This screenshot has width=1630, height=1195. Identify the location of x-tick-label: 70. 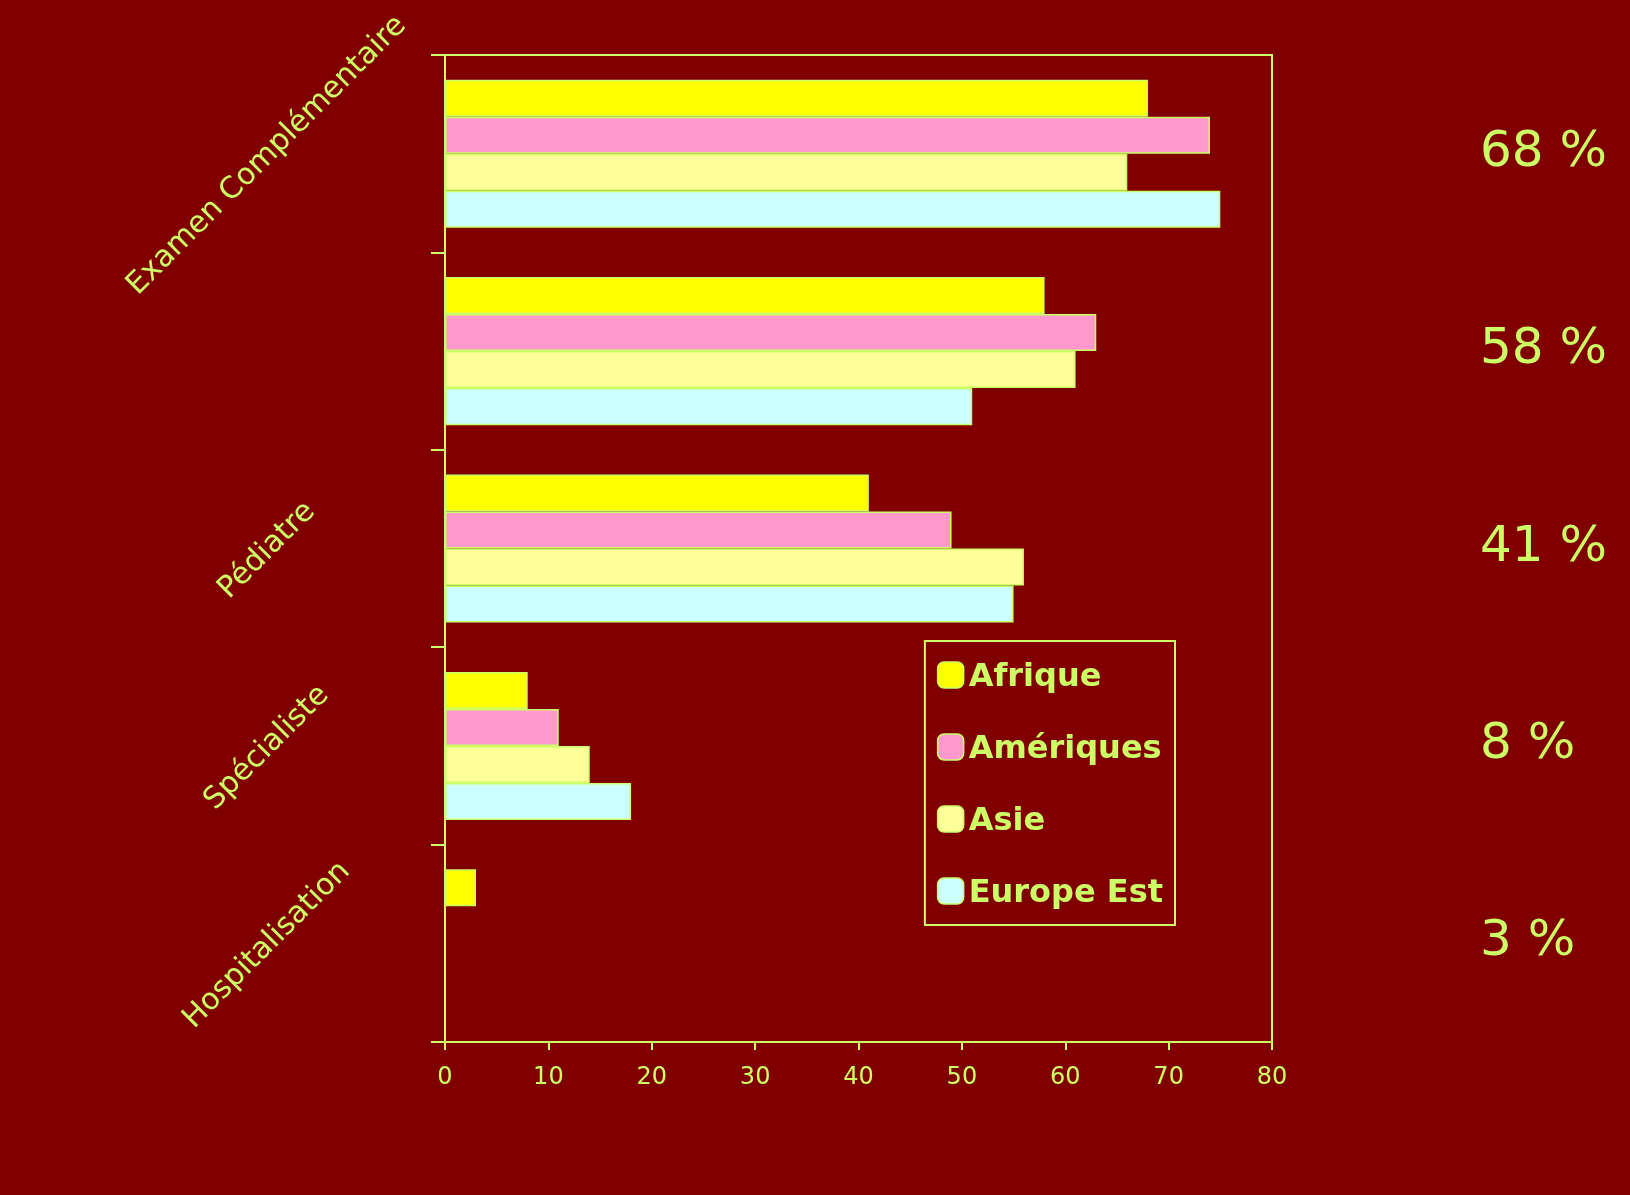
(1168, 1076).